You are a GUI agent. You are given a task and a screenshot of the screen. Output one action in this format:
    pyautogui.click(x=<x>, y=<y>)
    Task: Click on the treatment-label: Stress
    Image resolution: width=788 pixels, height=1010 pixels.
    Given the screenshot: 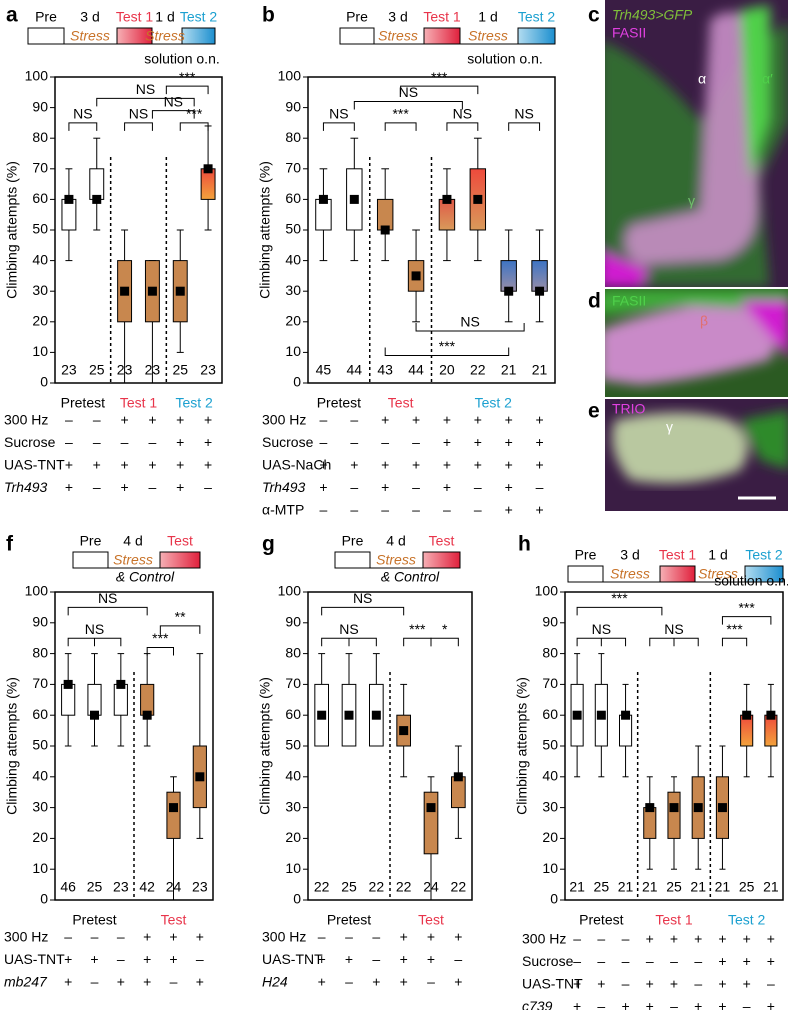 What is the action you would take?
    pyautogui.click(x=398, y=36)
    